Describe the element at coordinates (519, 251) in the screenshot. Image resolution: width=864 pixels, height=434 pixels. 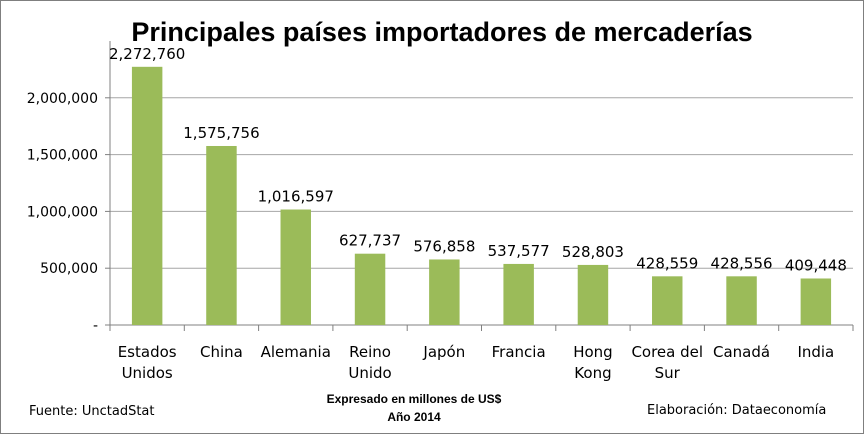
I see `data-label: 537,577` at that location.